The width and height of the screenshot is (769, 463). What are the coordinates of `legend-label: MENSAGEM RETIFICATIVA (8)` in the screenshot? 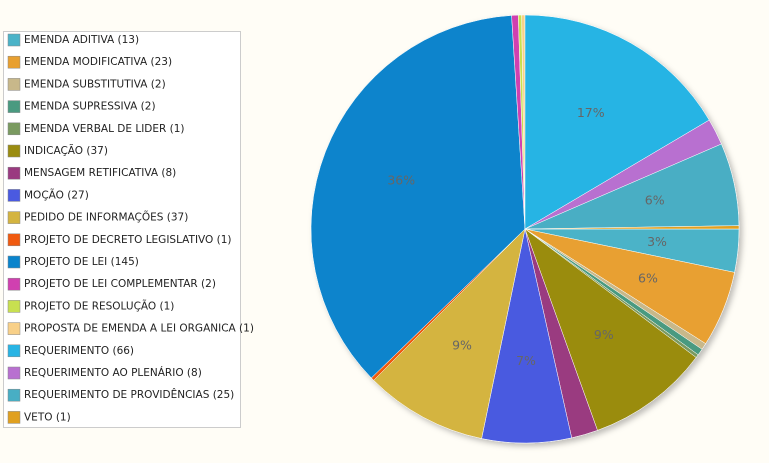 It's located at (100, 173).